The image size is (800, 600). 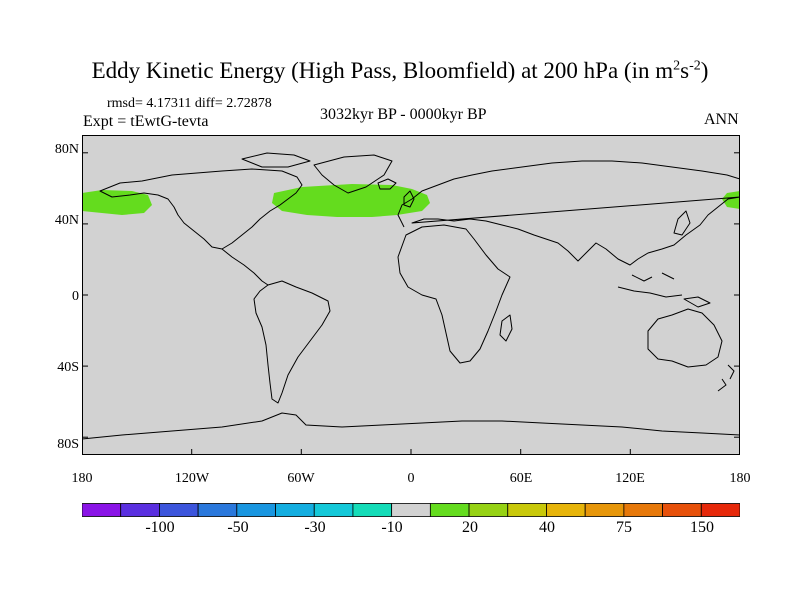 What do you see at coordinates (506, 328) in the screenshot?
I see `coast-madagascar` at bounding box center [506, 328].